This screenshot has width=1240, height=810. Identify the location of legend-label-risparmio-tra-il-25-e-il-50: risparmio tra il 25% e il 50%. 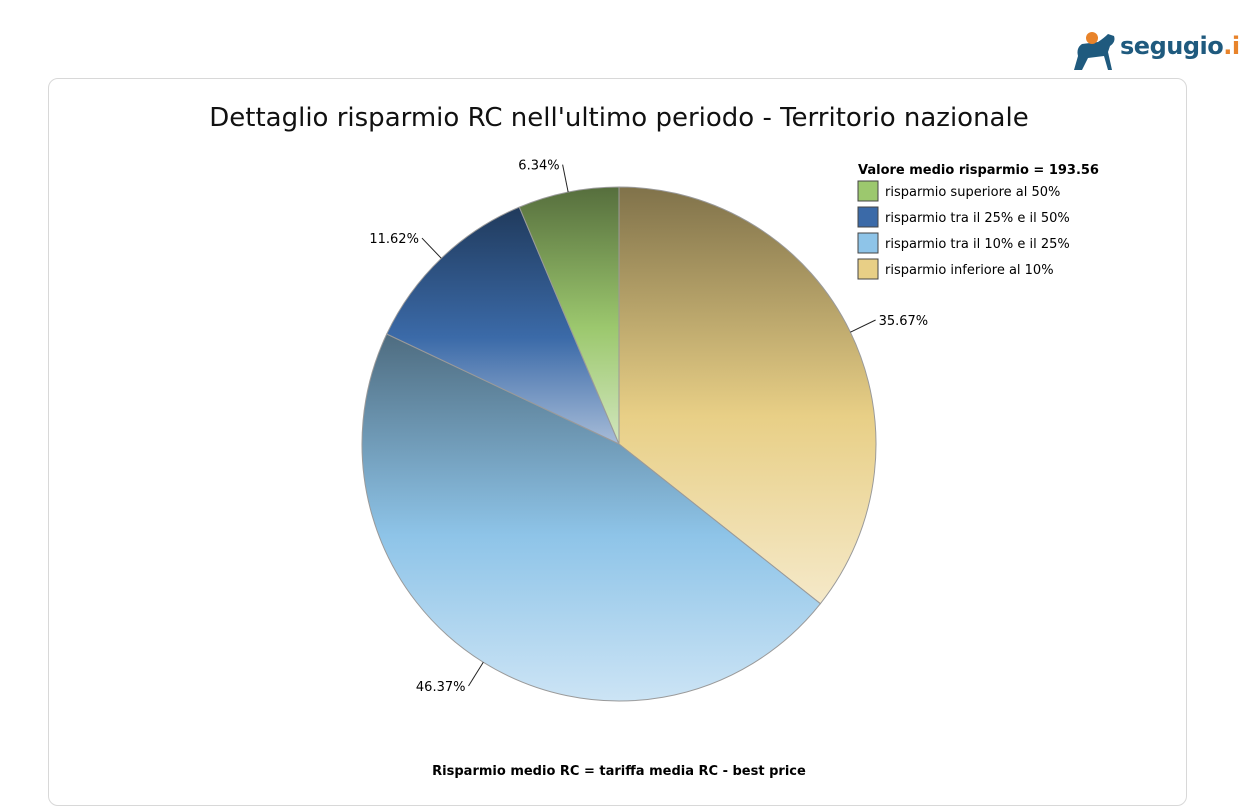
(977, 218).